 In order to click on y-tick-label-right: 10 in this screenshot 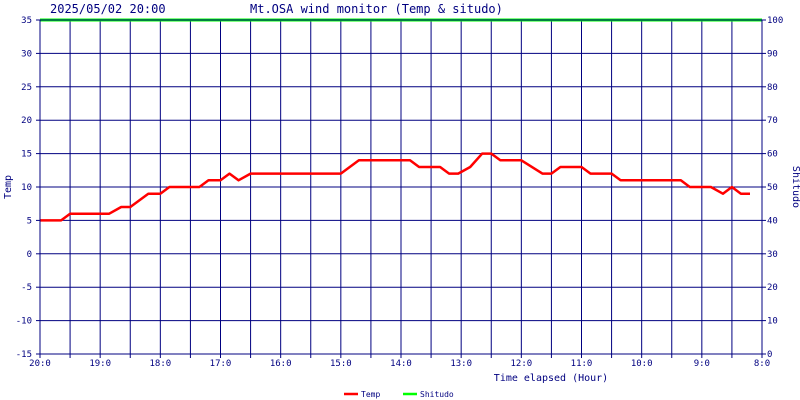, I will do `click(772, 322)`.